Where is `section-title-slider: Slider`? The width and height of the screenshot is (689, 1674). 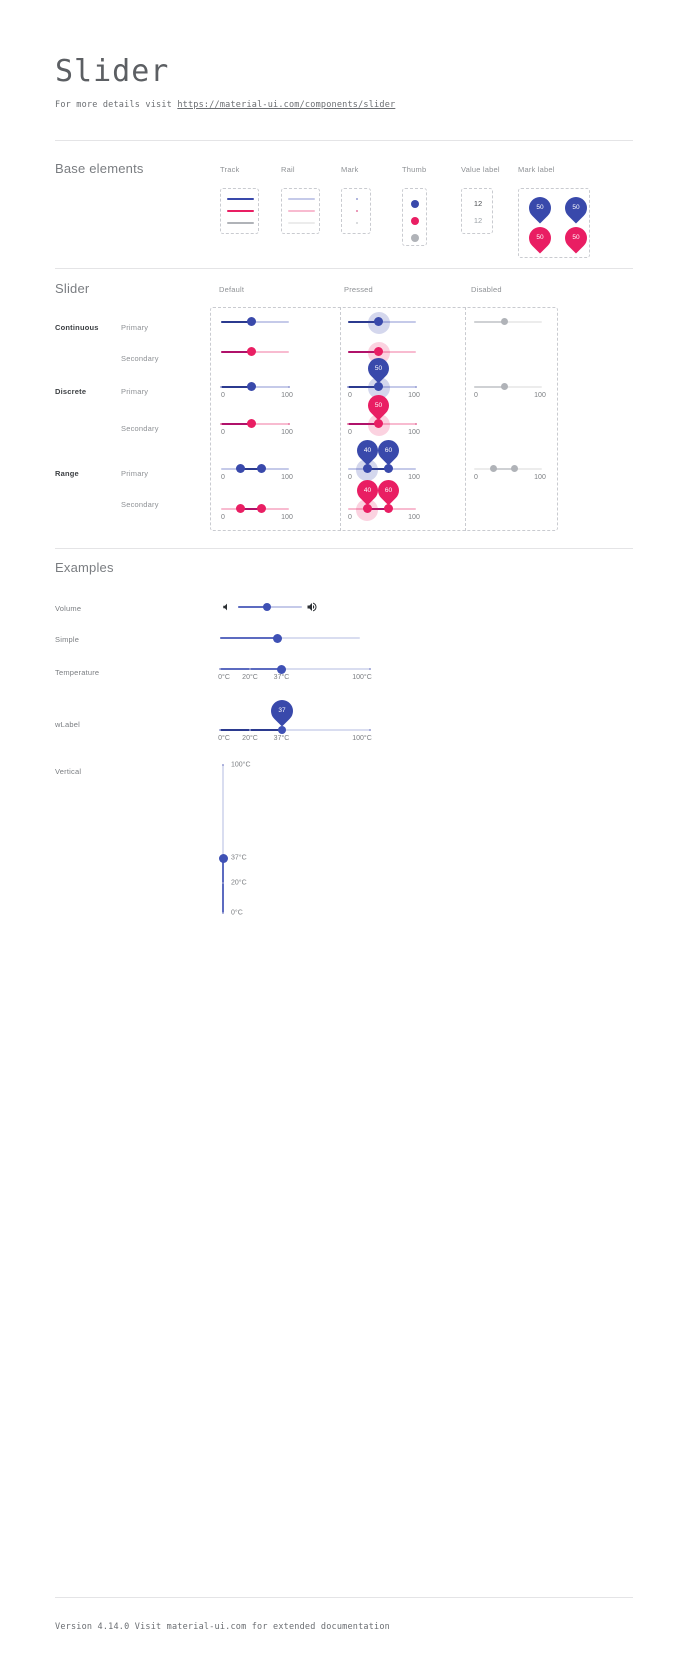 section-title-slider: Slider is located at coordinates (72, 288).